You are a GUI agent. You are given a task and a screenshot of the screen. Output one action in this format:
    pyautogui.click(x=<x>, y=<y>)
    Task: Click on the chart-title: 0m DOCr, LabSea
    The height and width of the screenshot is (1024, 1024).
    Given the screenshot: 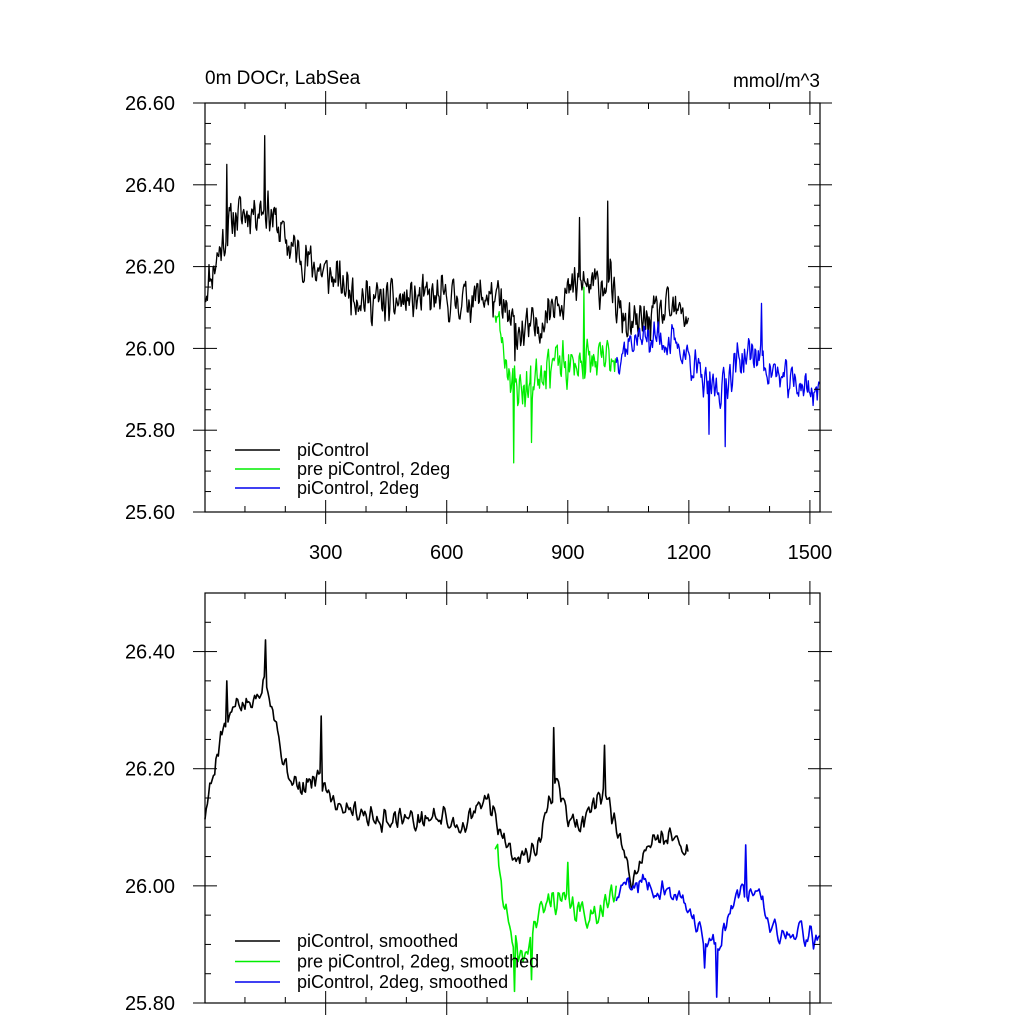 What is the action you would take?
    pyautogui.click(x=283, y=78)
    